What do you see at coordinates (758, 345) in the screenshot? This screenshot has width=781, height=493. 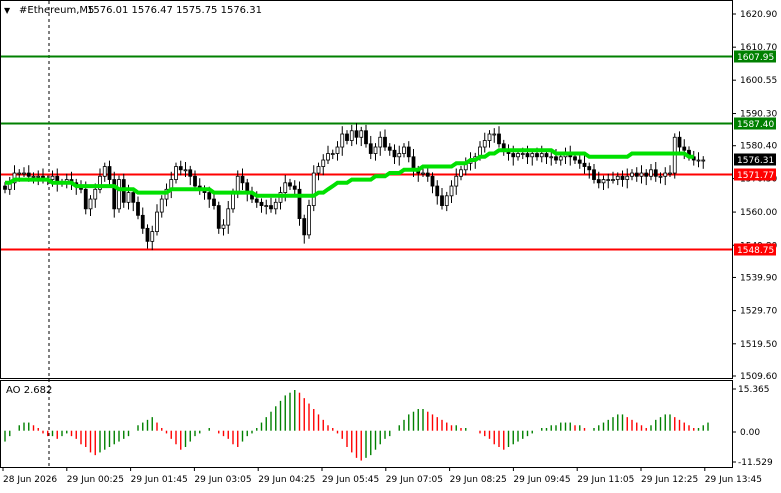 I see `price-tick-label: 1519.50` at bounding box center [758, 345].